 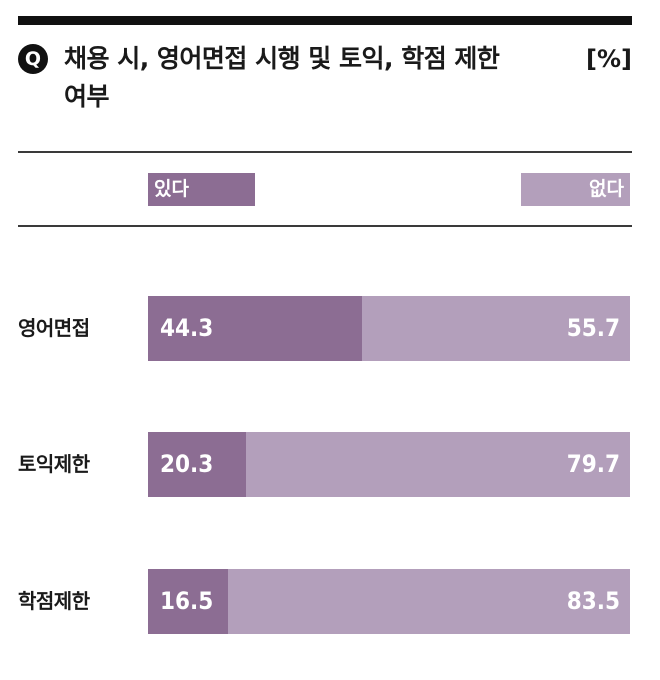 I want to click on bar-row: 44.3 55.7, so click(x=389, y=328).